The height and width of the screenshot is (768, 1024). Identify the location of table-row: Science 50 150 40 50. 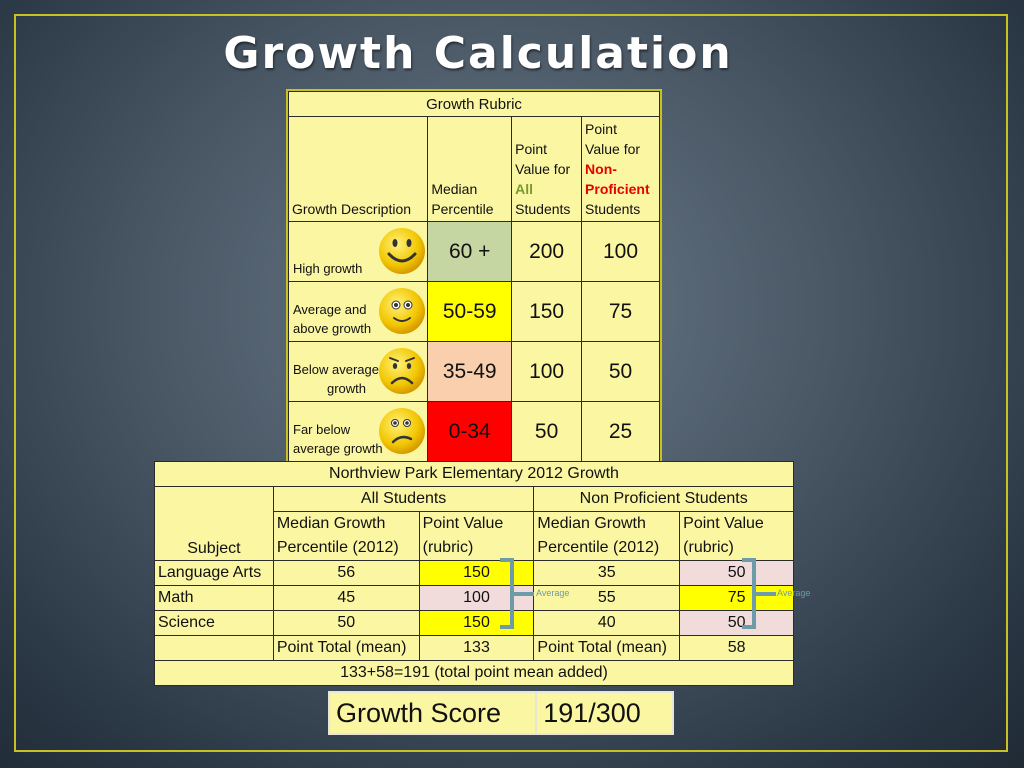
(474, 623).